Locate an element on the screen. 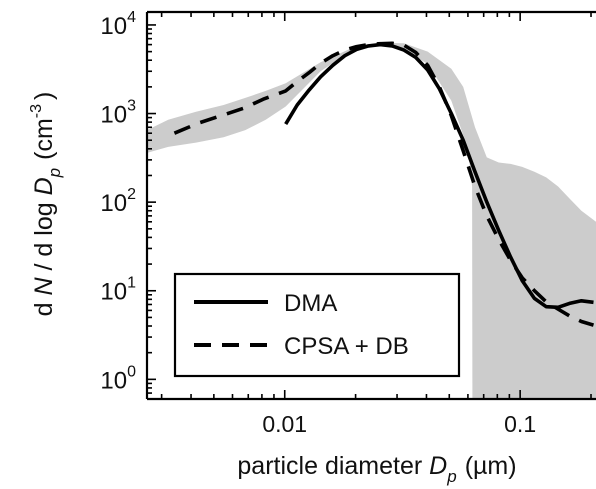 The height and width of the screenshot is (489, 596). y-tick-label: 10⁴ is located at coordinates (118, 24).